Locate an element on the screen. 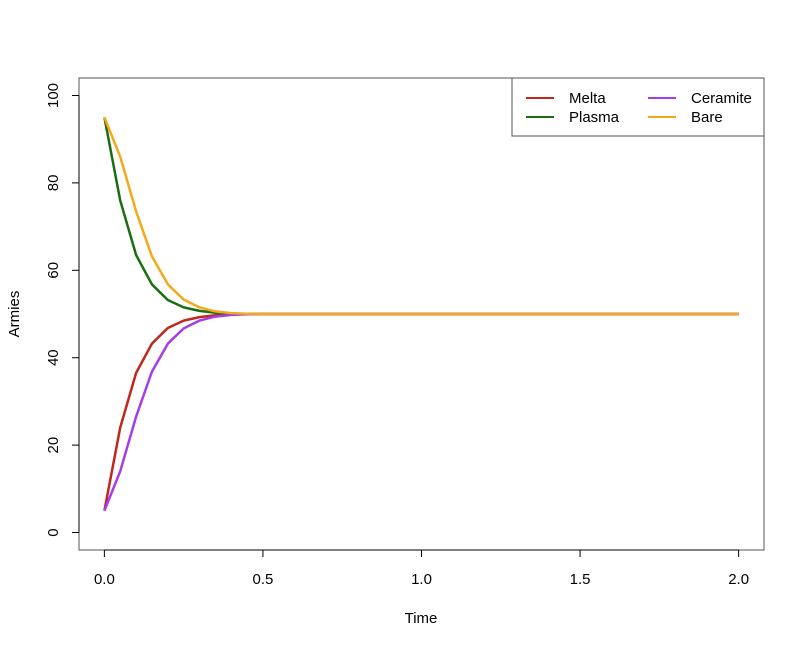 This screenshot has height=648, width=805. x-tick-label: 1.5 is located at coordinates (580, 579).